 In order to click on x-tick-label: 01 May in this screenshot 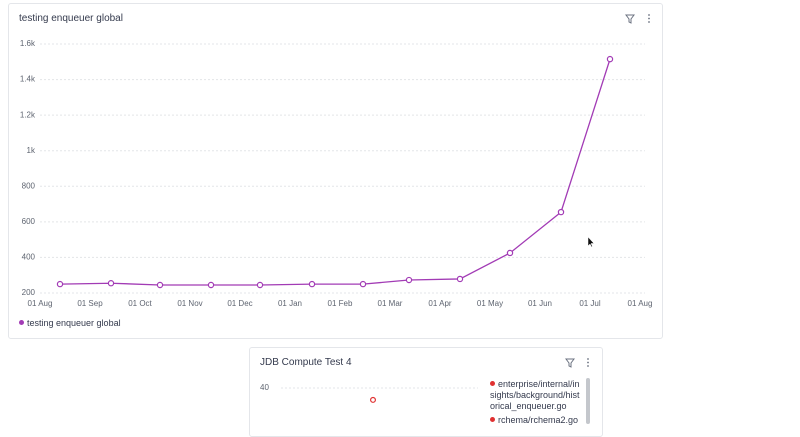, I will do `click(490, 303)`.